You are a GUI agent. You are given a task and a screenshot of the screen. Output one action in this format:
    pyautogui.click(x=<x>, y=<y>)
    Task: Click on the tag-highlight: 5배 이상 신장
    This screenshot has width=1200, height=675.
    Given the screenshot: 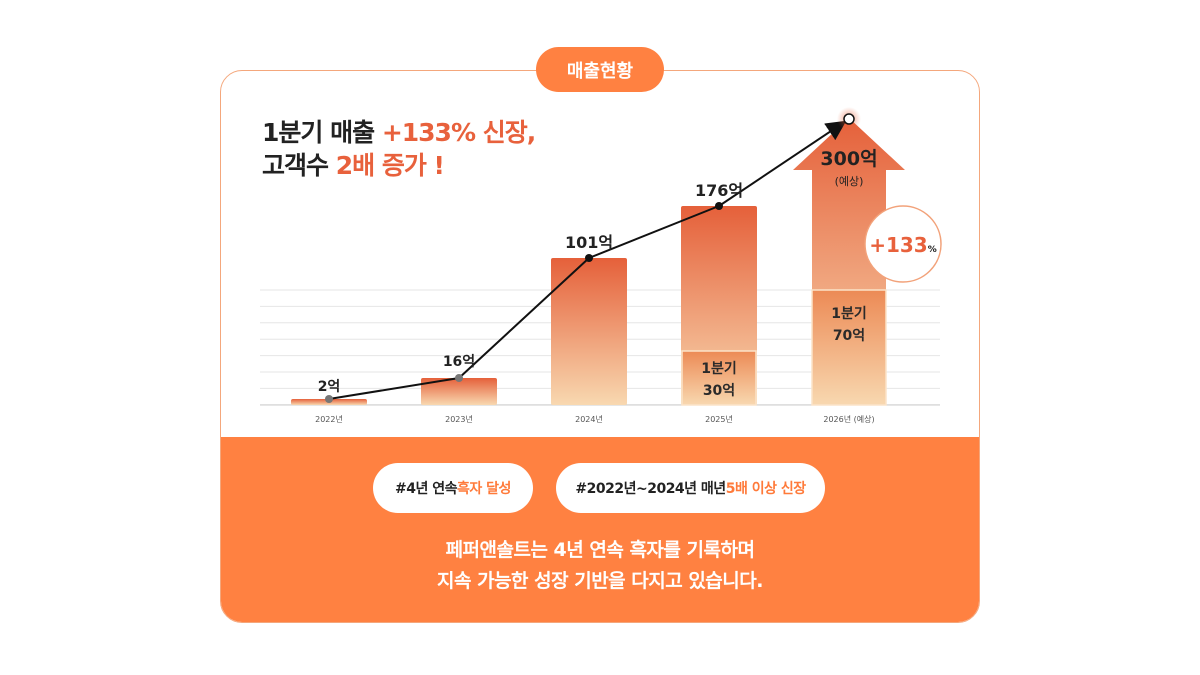 What is the action you would take?
    pyautogui.click(x=765, y=489)
    